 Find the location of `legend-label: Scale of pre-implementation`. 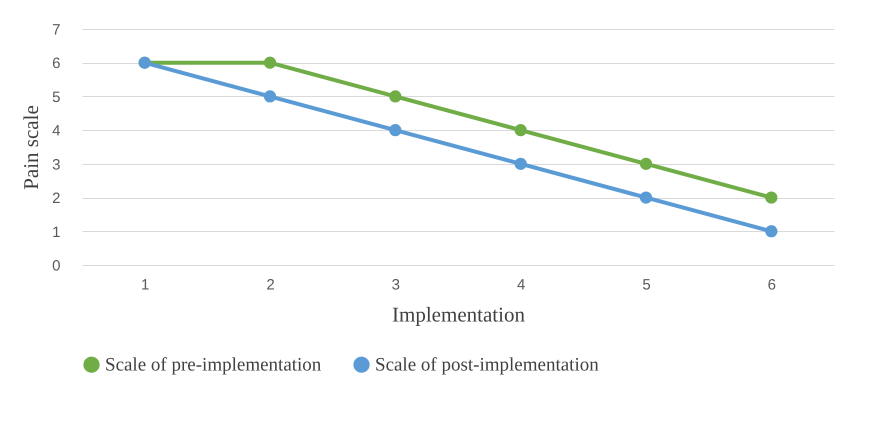

legend-label: Scale of pre-implementation is located at coordinates (213, 365).